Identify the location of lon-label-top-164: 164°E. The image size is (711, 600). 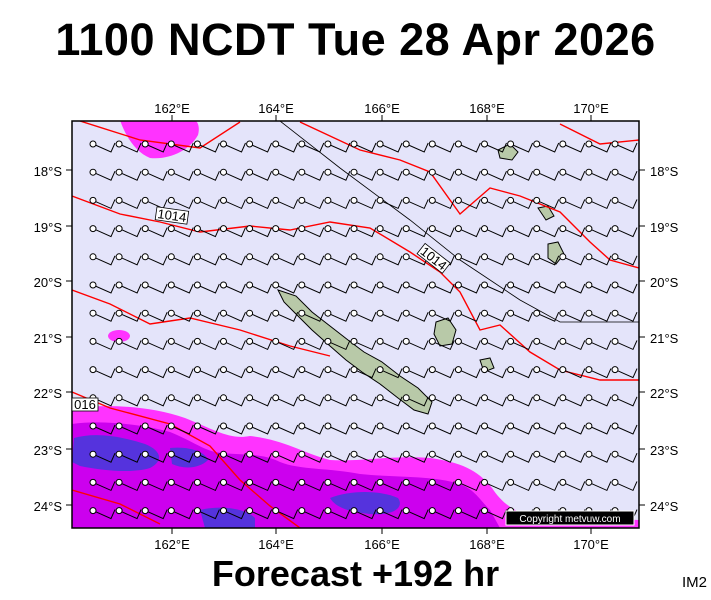
(276, 108).